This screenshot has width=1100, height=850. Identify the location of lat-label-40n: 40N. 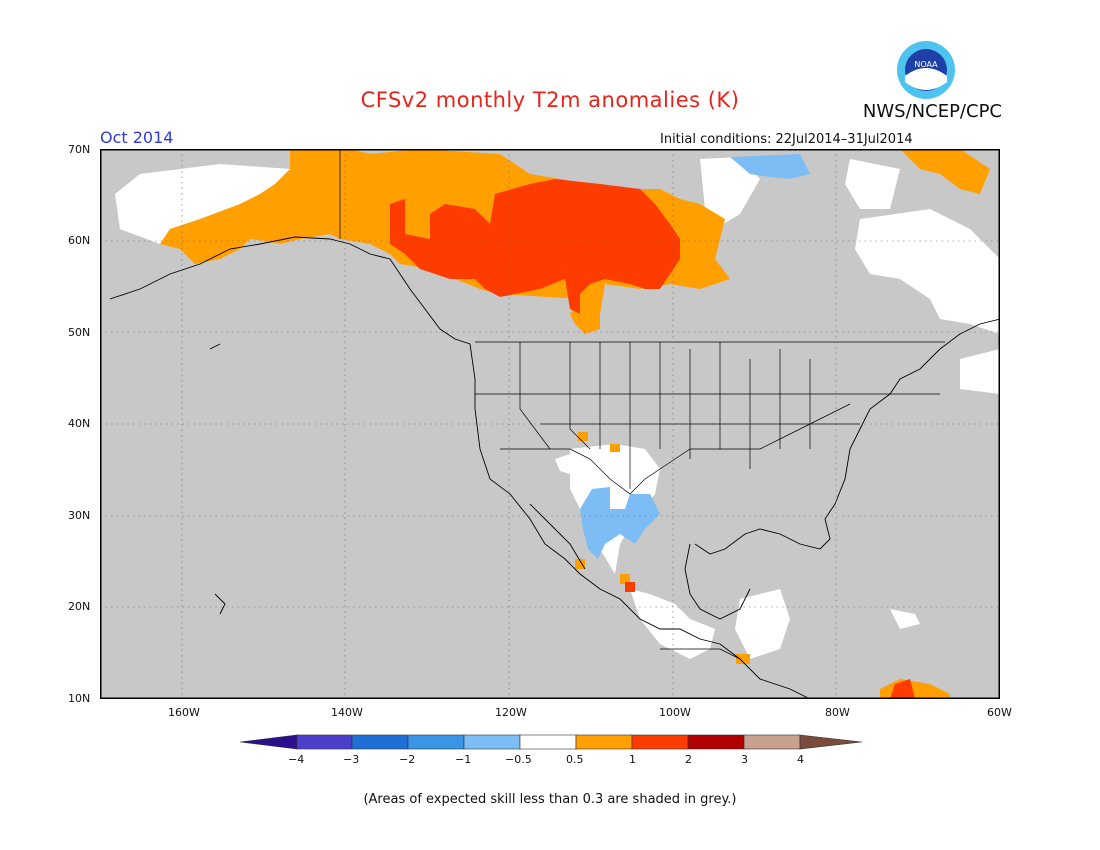
(79, 423).